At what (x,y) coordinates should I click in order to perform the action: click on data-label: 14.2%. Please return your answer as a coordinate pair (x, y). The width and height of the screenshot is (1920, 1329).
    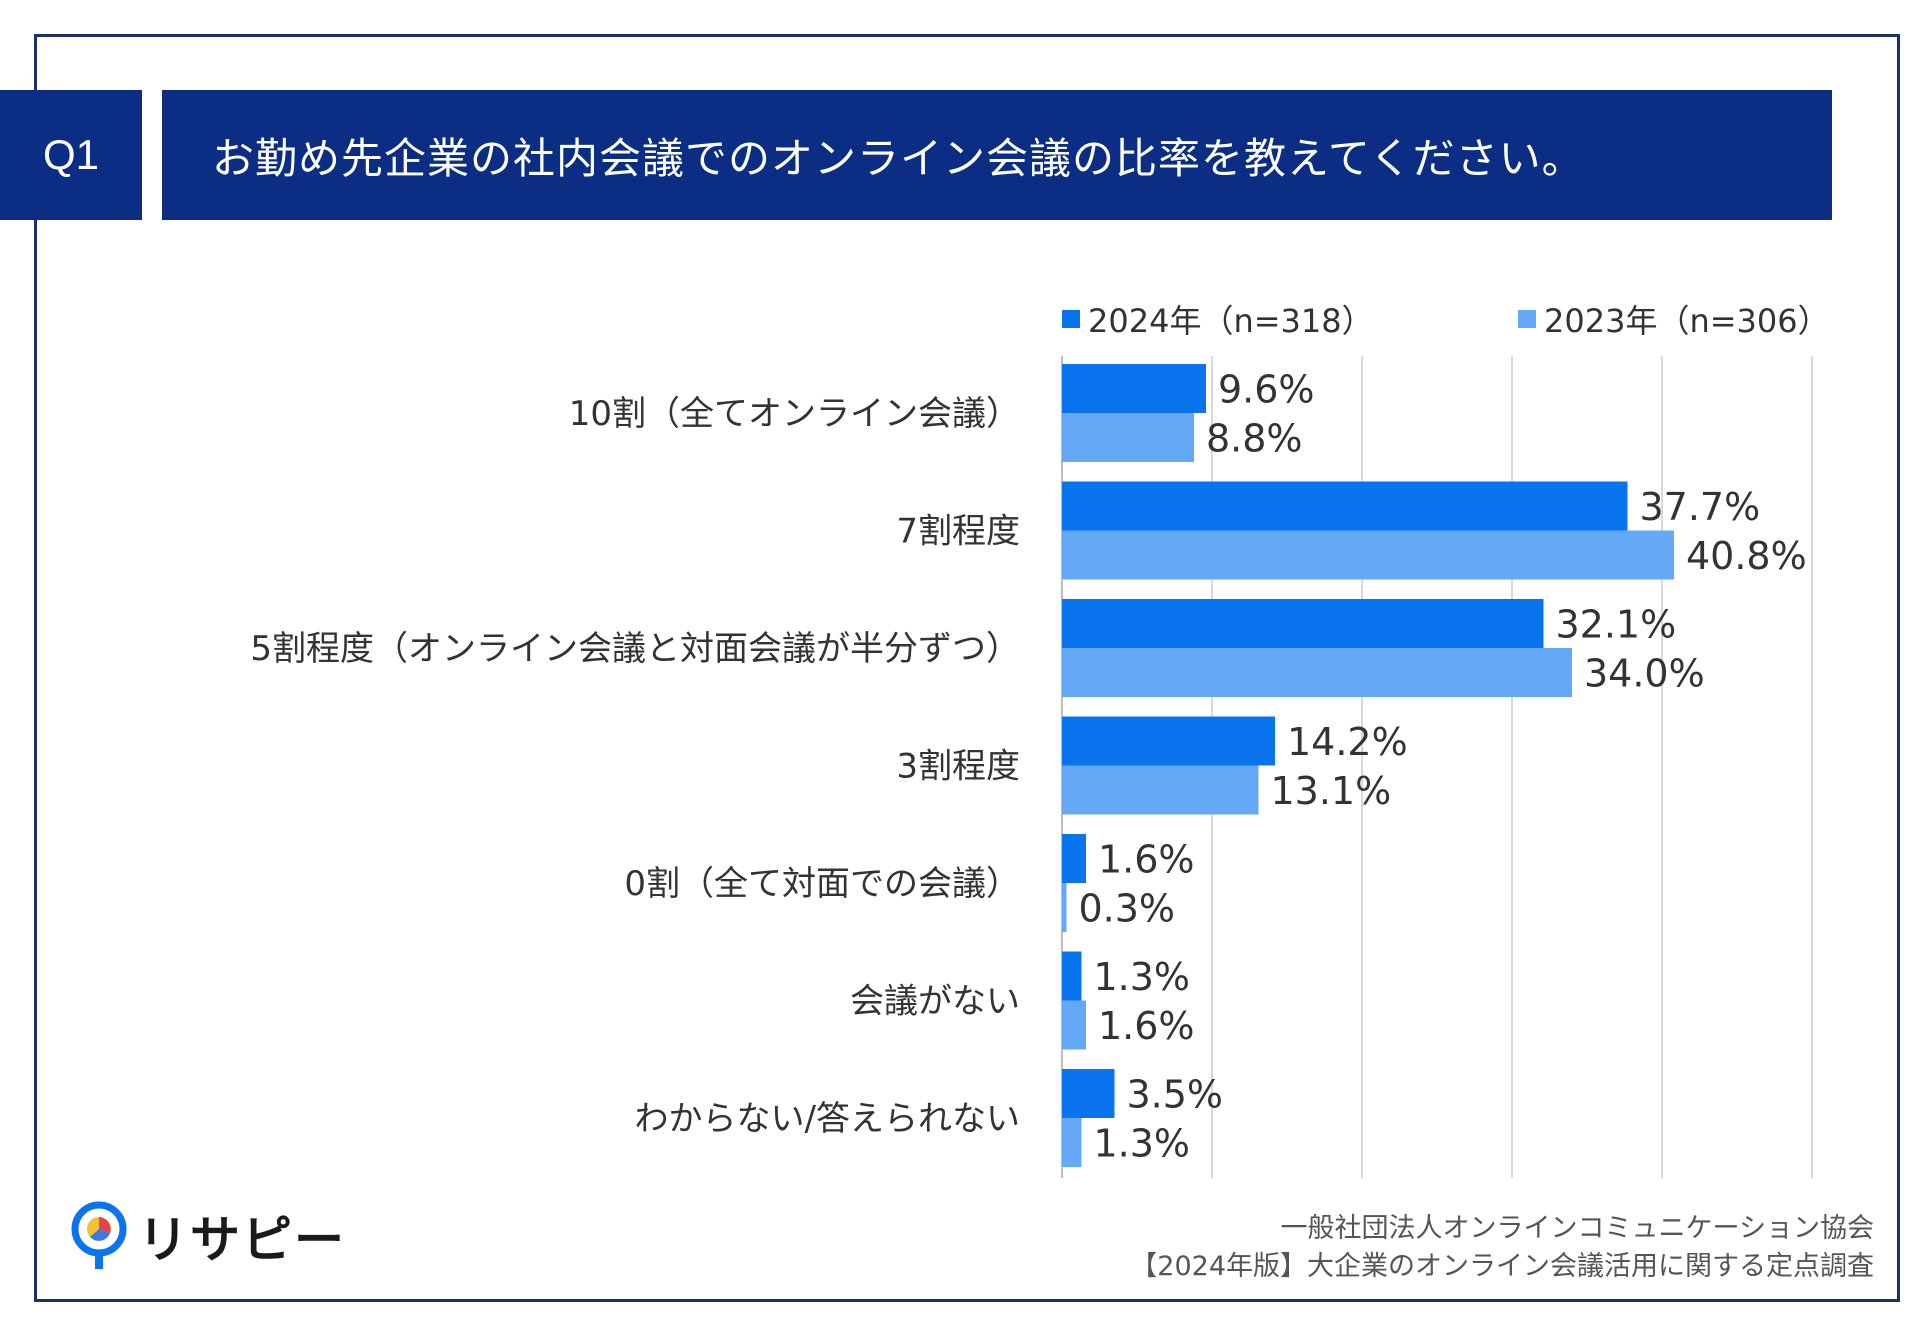
    Looking at the image, I should click on (1347, 742).